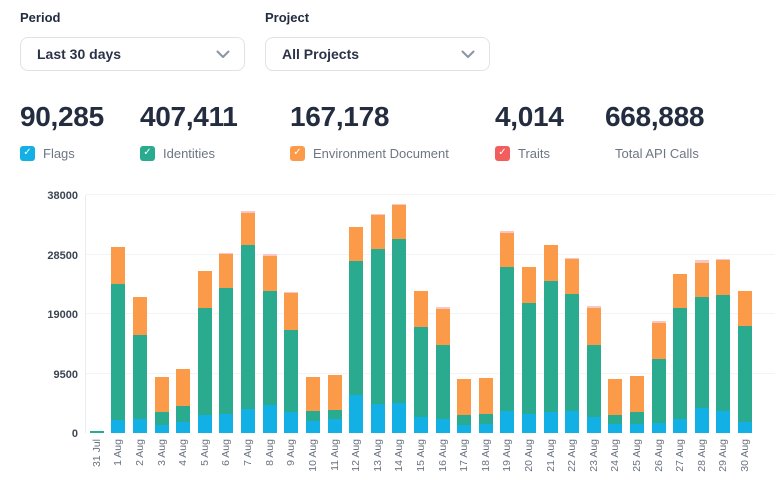 This screenshot has width=780, height=501. Describe the element at coordinates (132, 54) in the screenshot. I see `period-dropdown: Last 30 days` at that location.